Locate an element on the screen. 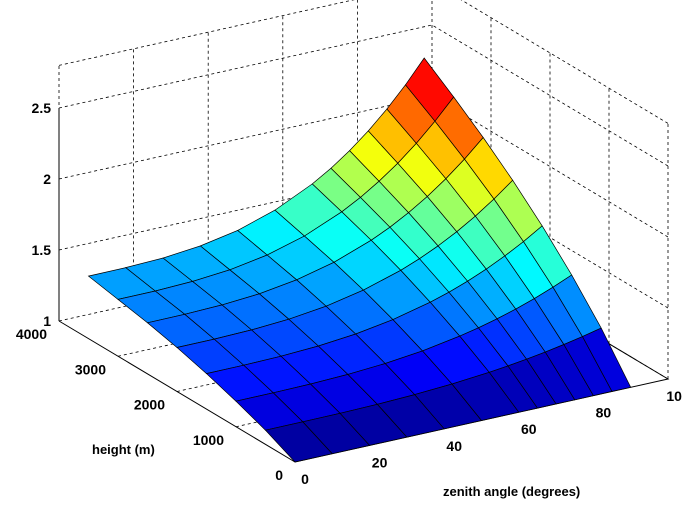 This screenshot has height=506, width=682. z-tick-label: 2 is located at coordinates (47, 179).